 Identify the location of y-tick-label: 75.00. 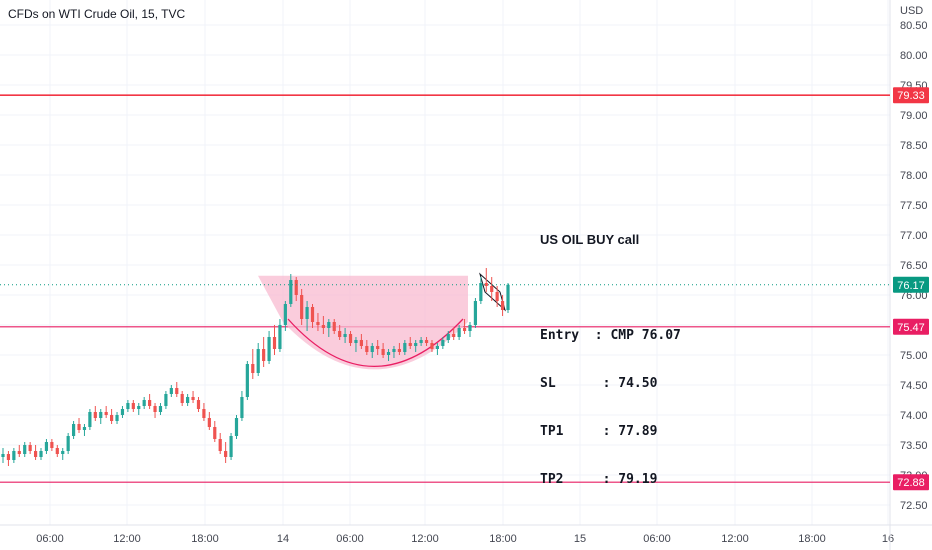
(914, 356).